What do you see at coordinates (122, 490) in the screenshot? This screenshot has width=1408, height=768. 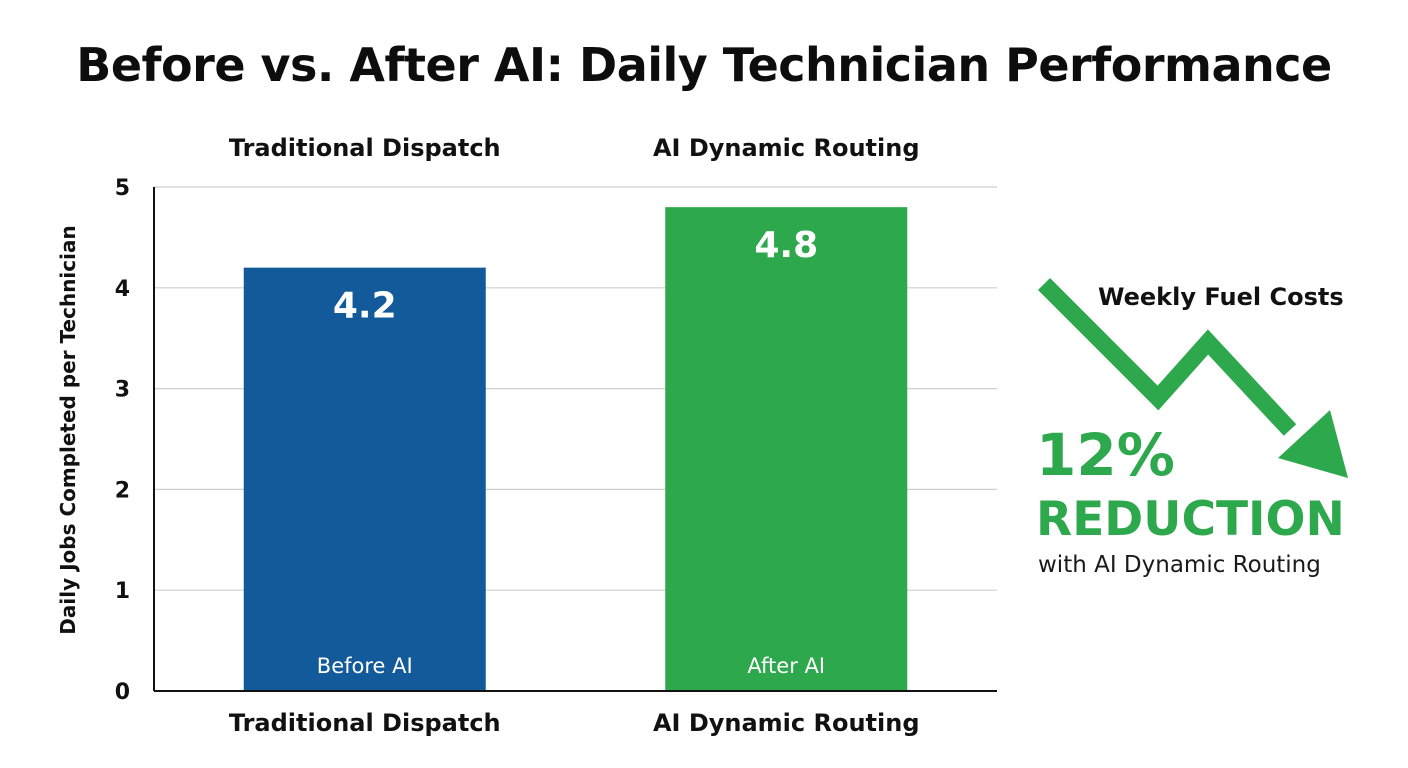 I see `y-tick-label: 2` at bounding box center [122, 490].